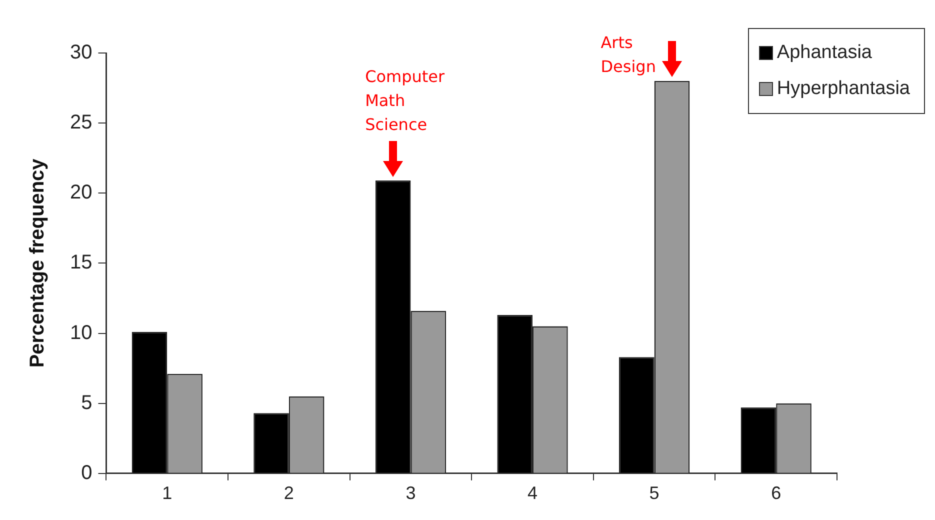 Image resolution: width=935 pixels, height=520 pixels. What do you see at coordinates (289, 493) in the screenshot?
I see `x-tick-label: 2` at bounding box center [289, 493].